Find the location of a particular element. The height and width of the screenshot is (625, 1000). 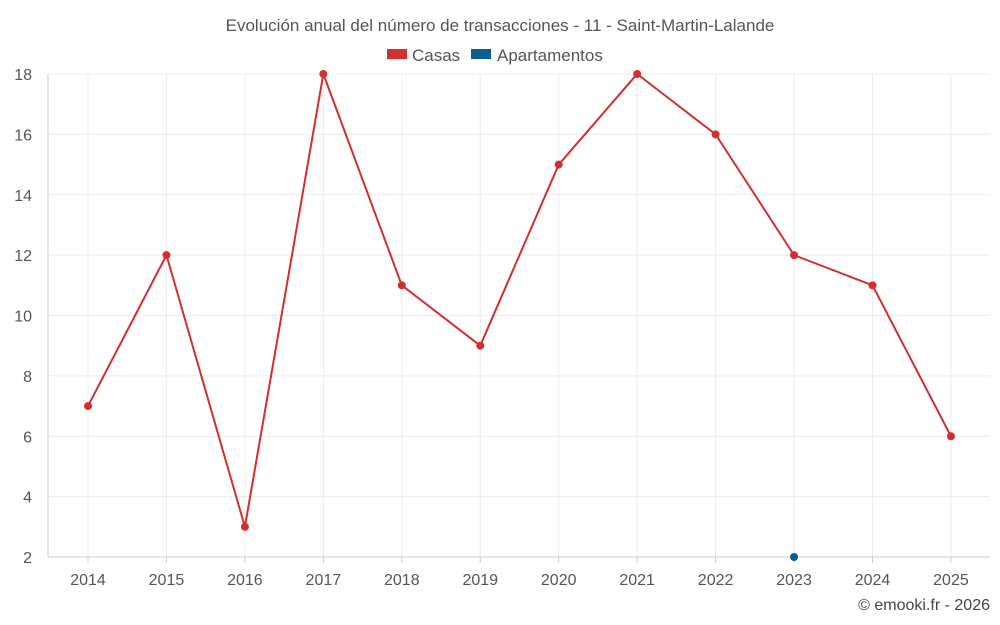

y-tick-label: 14 is located at coordinates (23, 196).